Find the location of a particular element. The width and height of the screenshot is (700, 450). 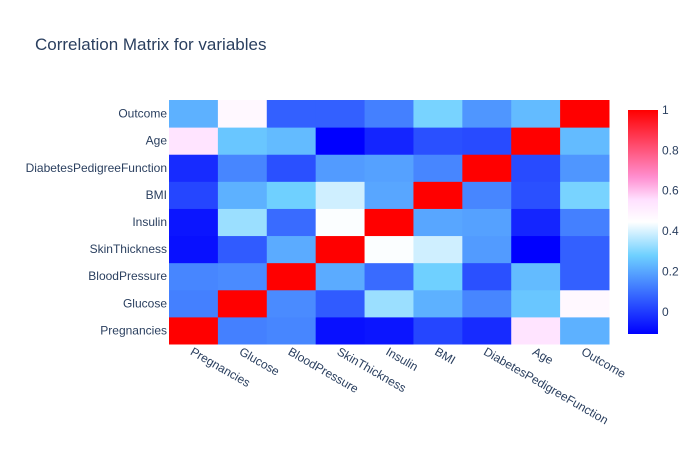

y-tick-label: SkinThickness is located at coordinates (128, 249).